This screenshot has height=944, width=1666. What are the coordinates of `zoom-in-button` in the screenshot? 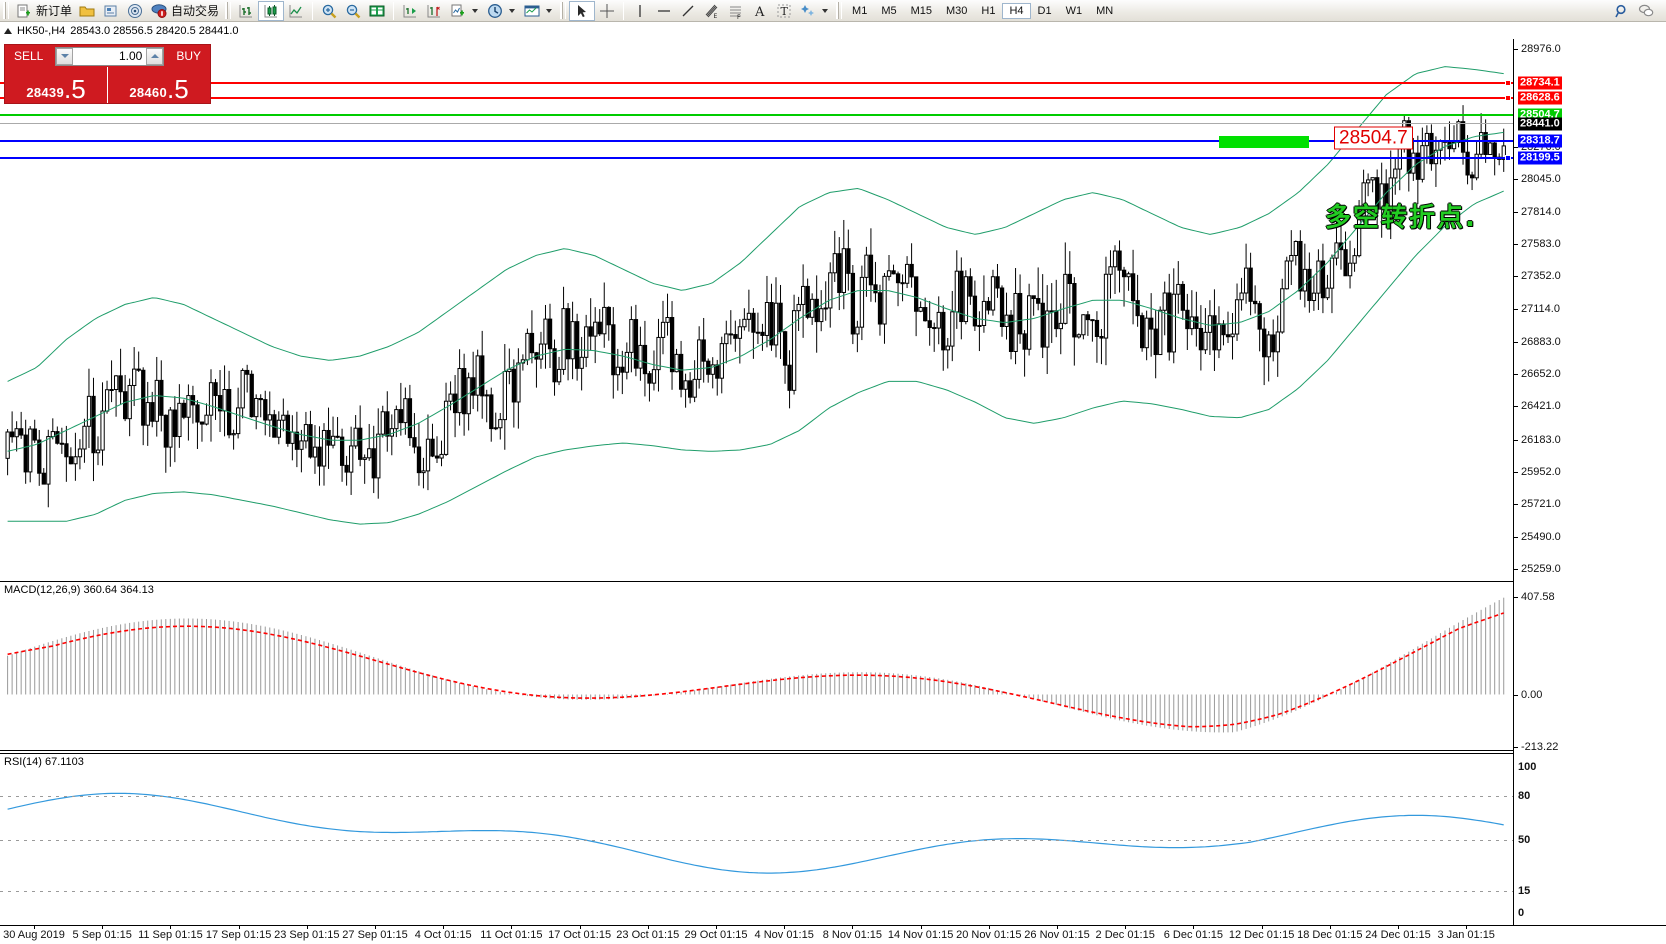 It's located at (329, 11).